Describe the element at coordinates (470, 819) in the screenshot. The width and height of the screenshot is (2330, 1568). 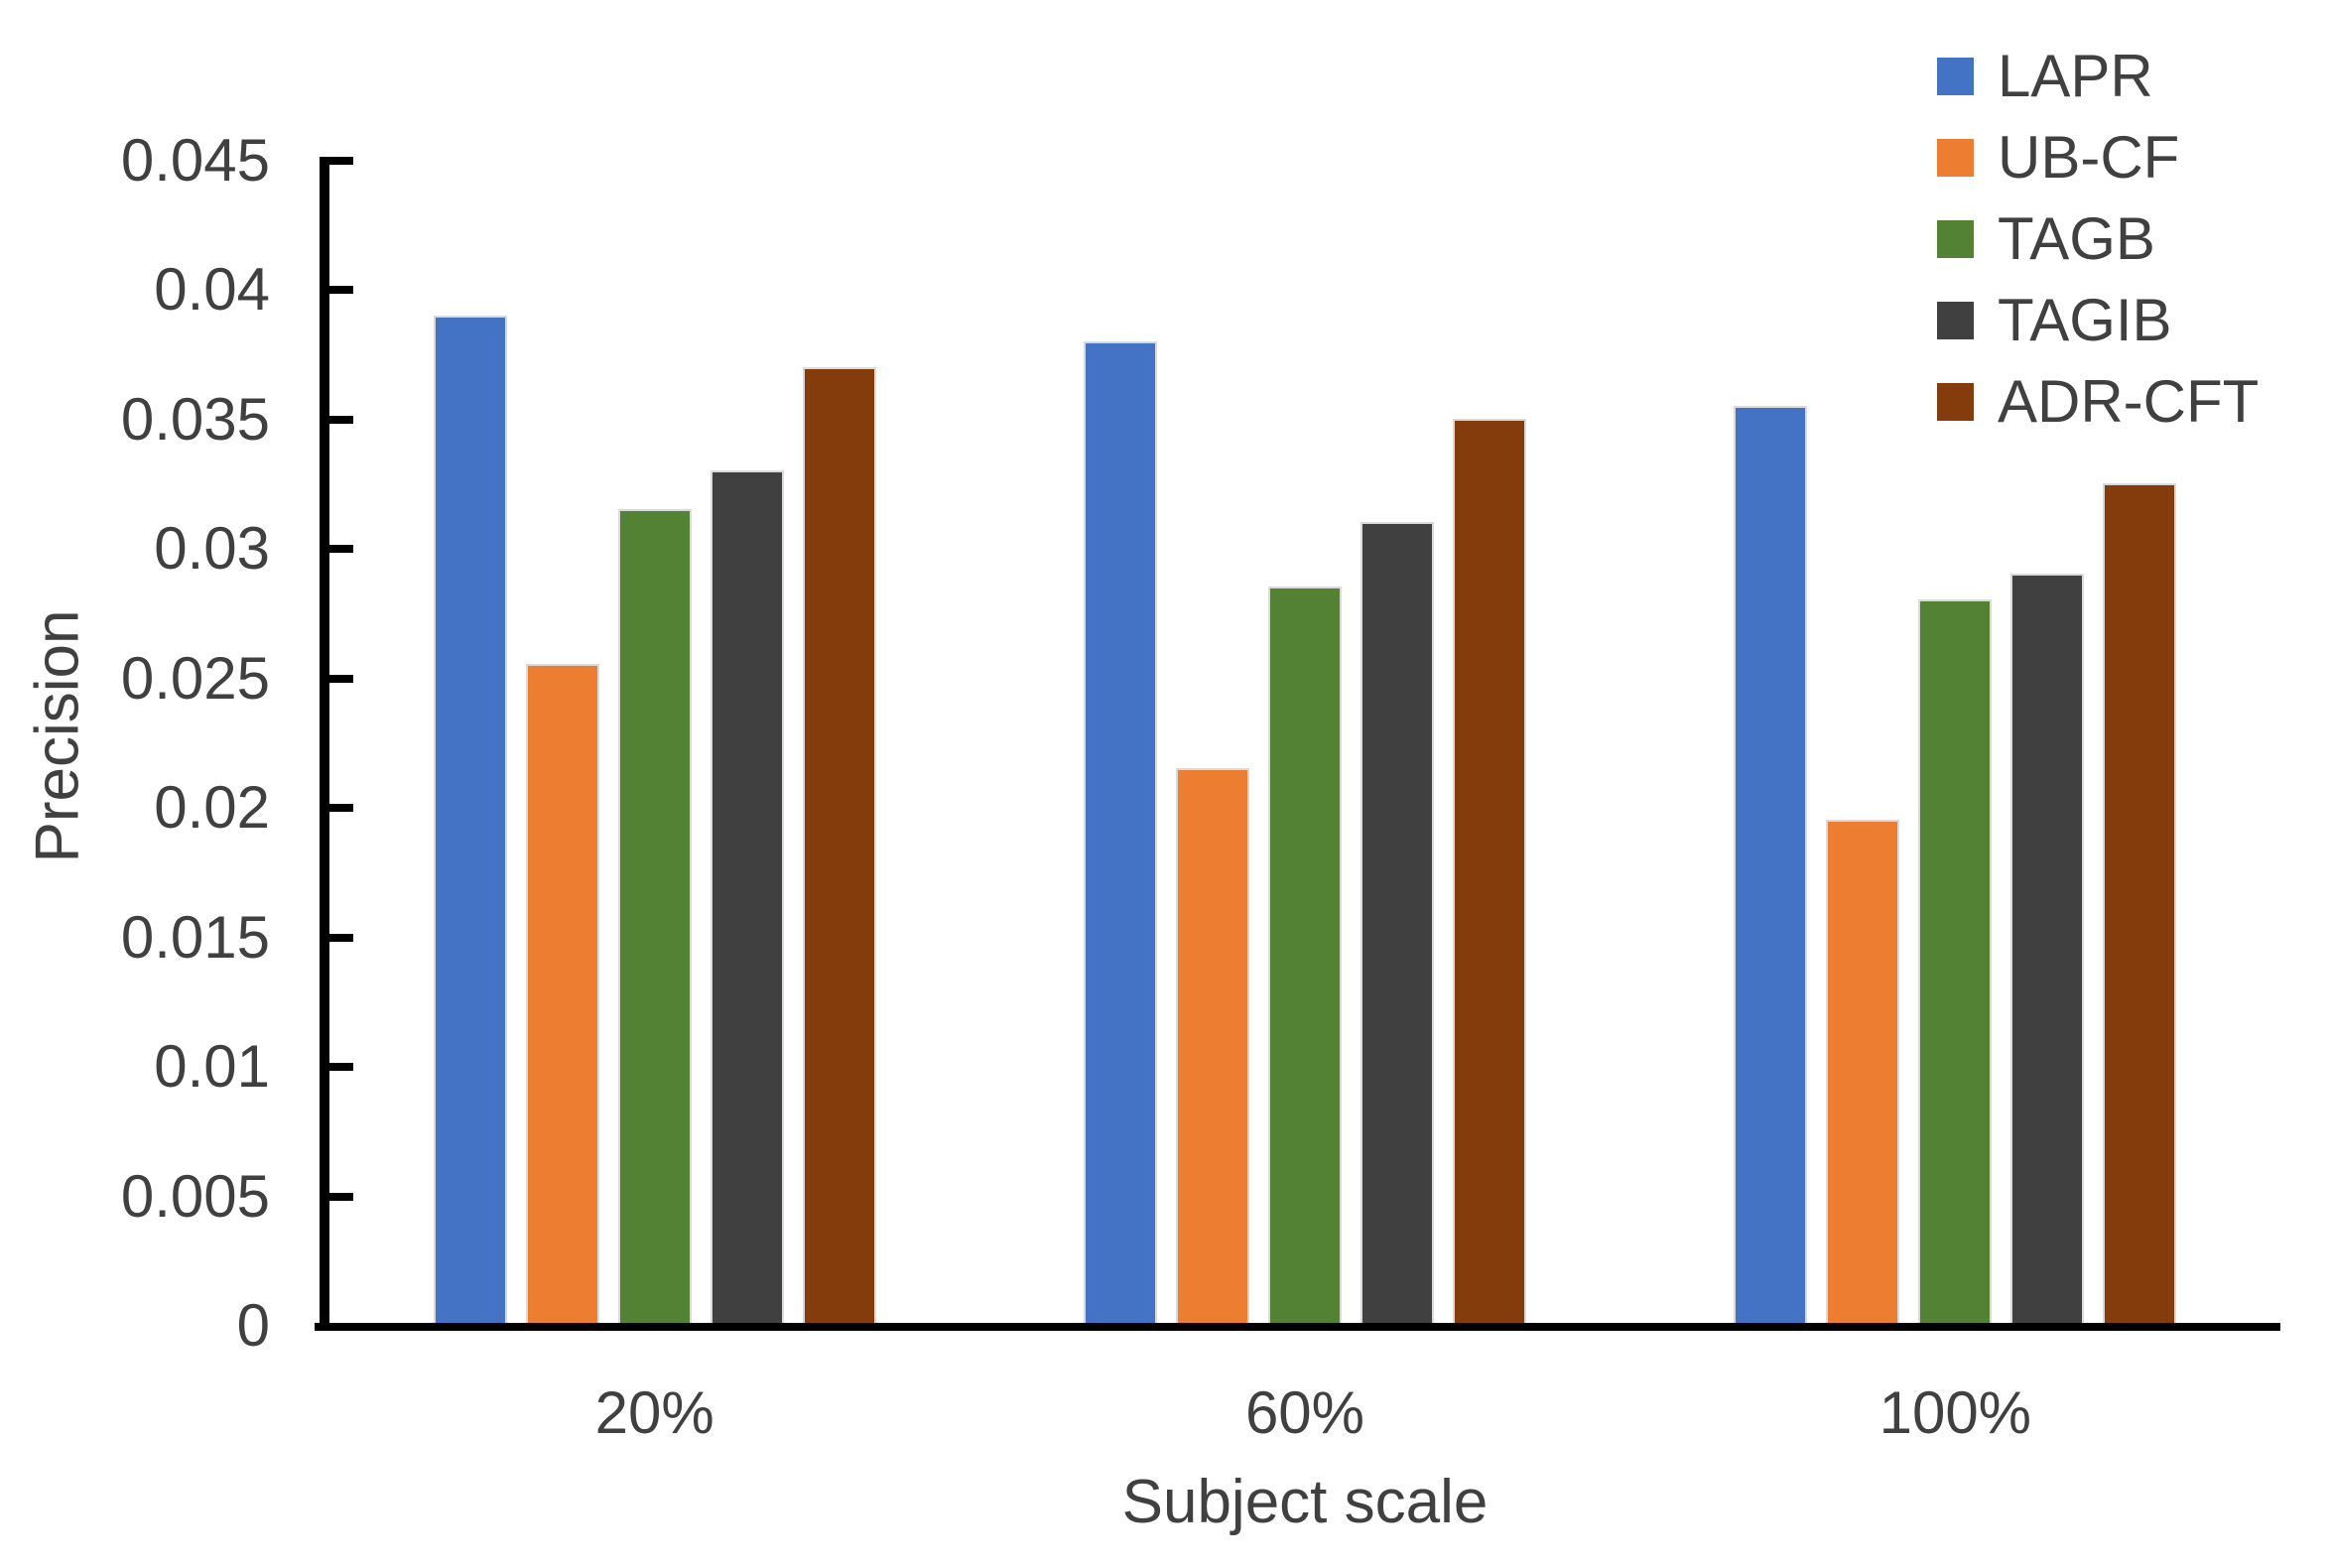
I see `bar-LAPR-20%` at that location.